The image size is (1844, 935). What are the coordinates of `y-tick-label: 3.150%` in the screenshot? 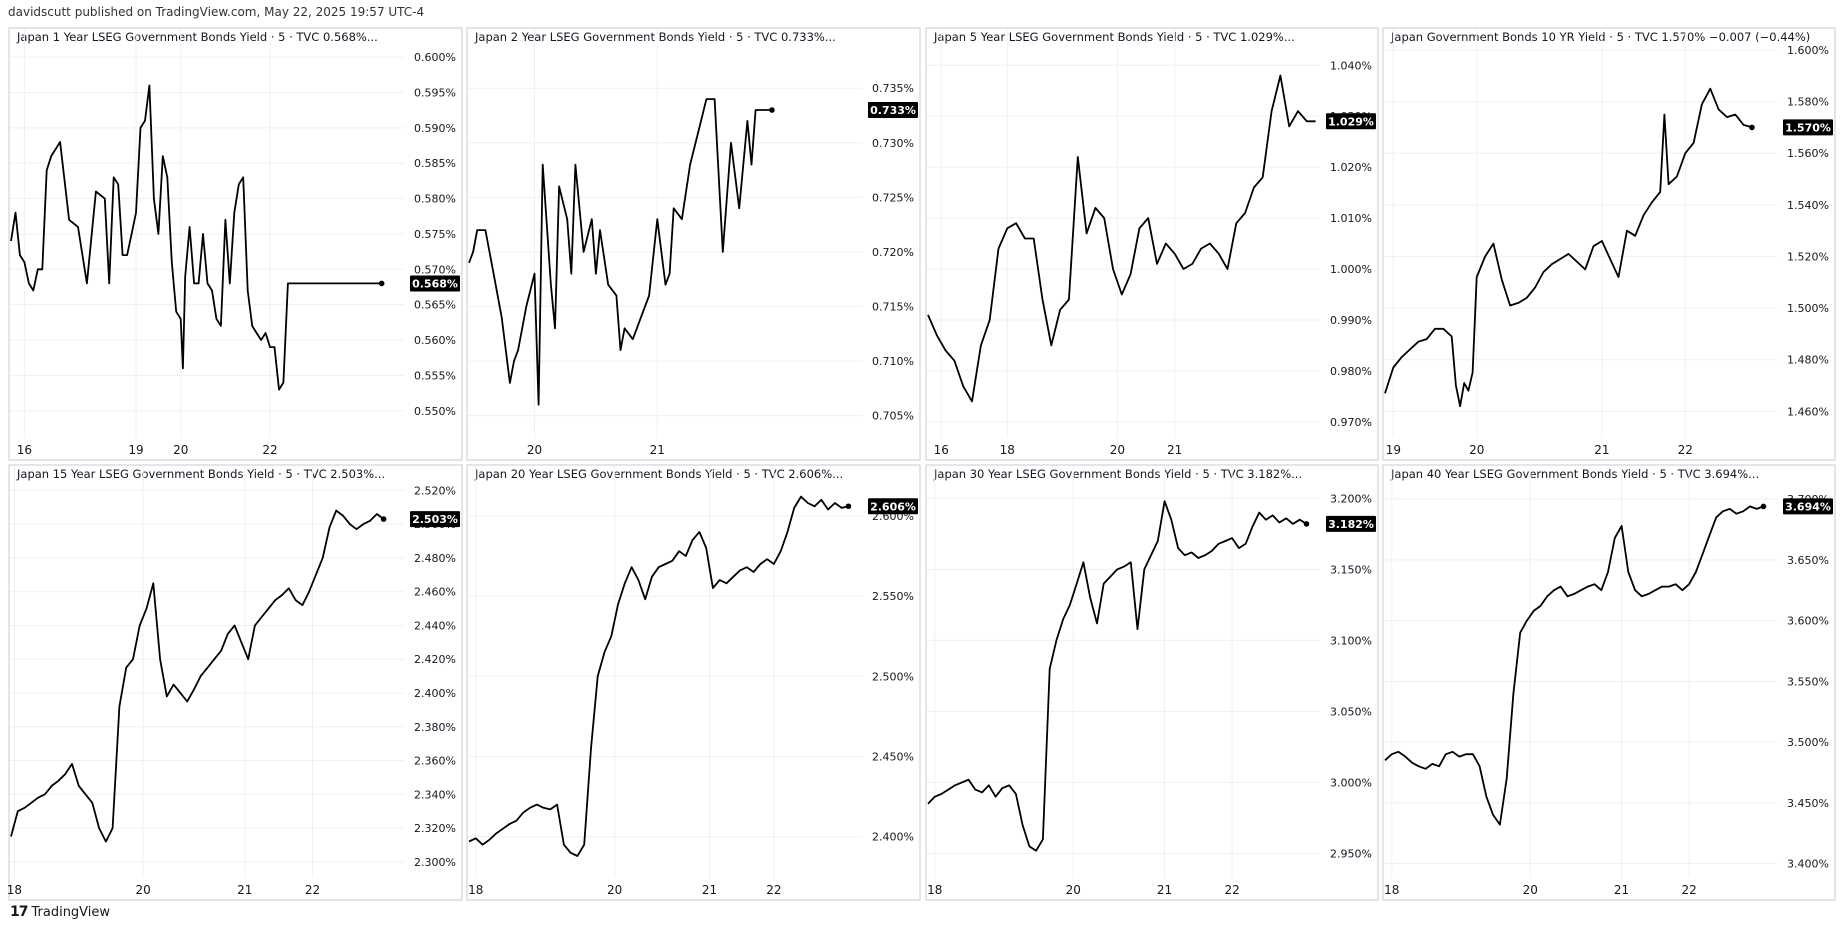 It's located at (1351, 569).